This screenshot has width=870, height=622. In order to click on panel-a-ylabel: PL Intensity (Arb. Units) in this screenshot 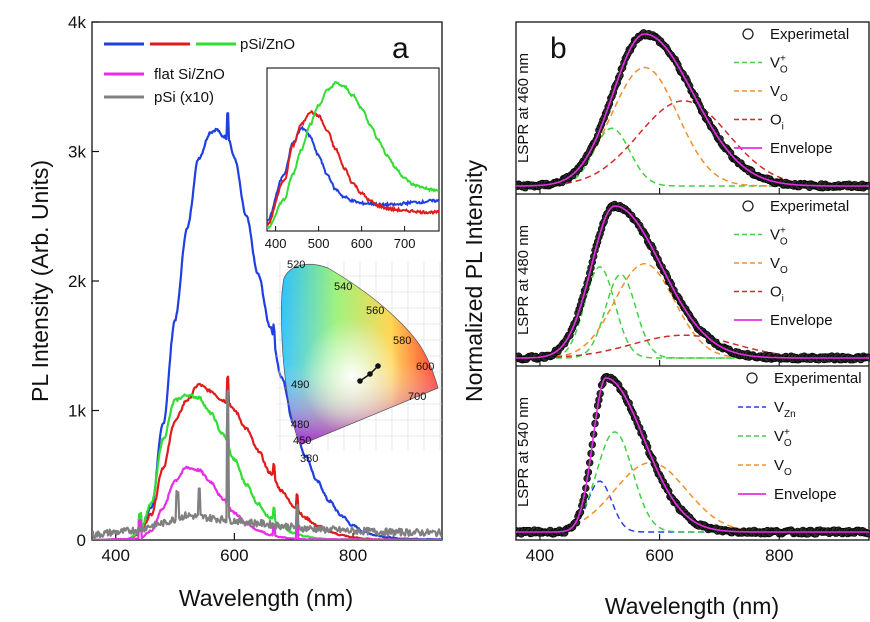, I will do `click(40, 281)`.